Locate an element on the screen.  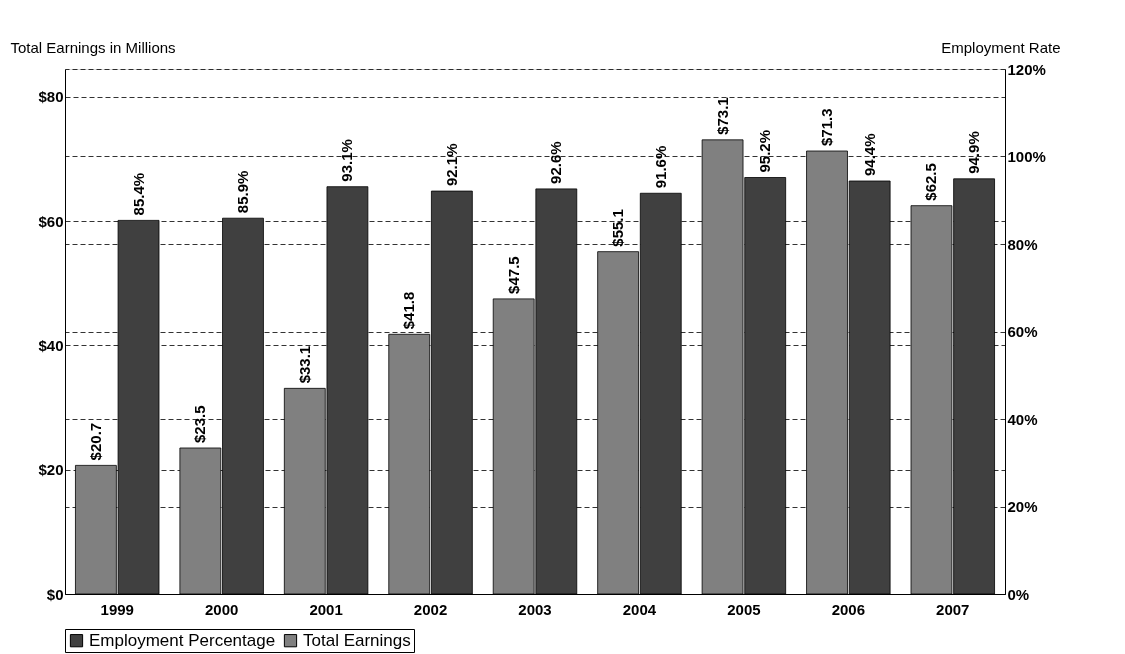
x-tick-label: 1999 is located at coordinates (117, 609).